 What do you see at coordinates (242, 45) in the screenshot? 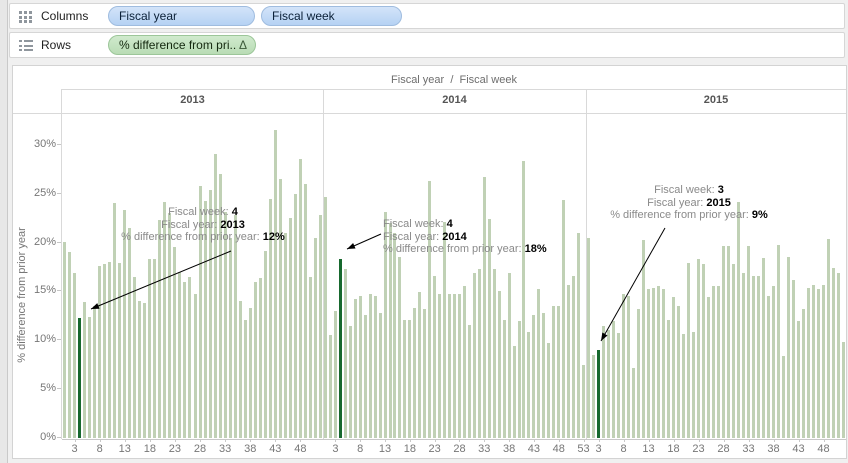
I see `sort-delta-icon: Δ` at bounding box center [242, 45].